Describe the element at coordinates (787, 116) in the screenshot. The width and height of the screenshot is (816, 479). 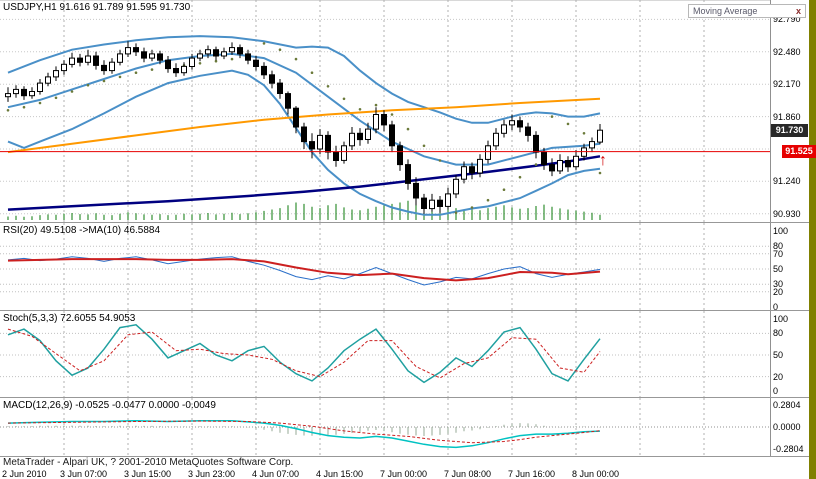
I see `price-axis-label: 91.860` at that location.